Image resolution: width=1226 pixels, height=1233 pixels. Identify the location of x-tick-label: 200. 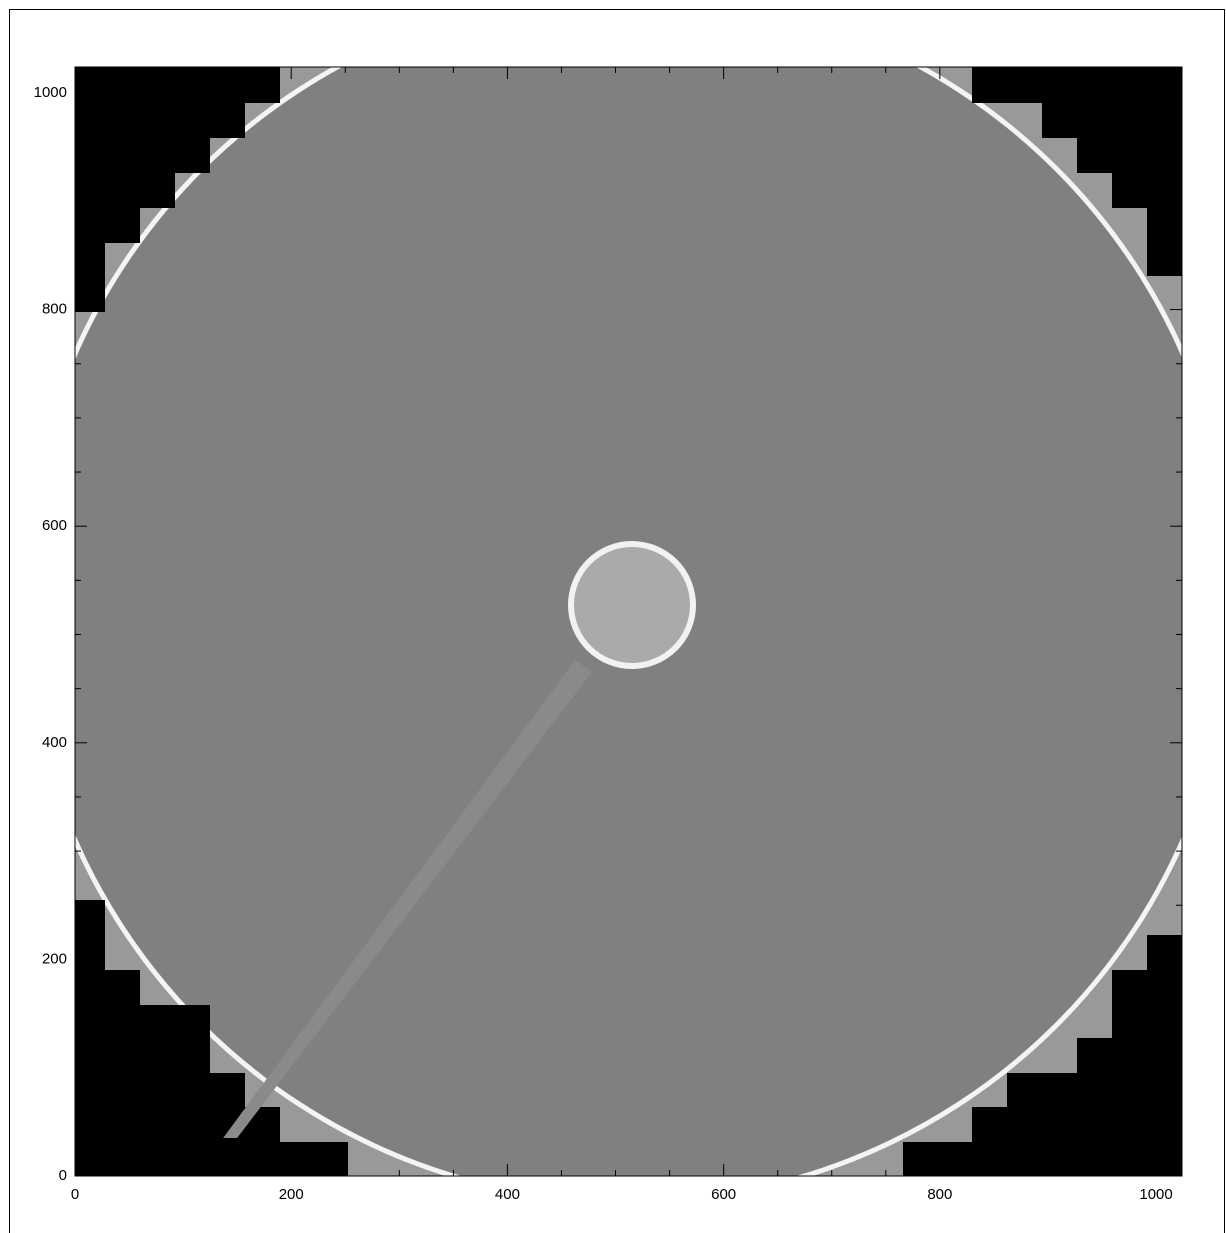
(291, 1194).